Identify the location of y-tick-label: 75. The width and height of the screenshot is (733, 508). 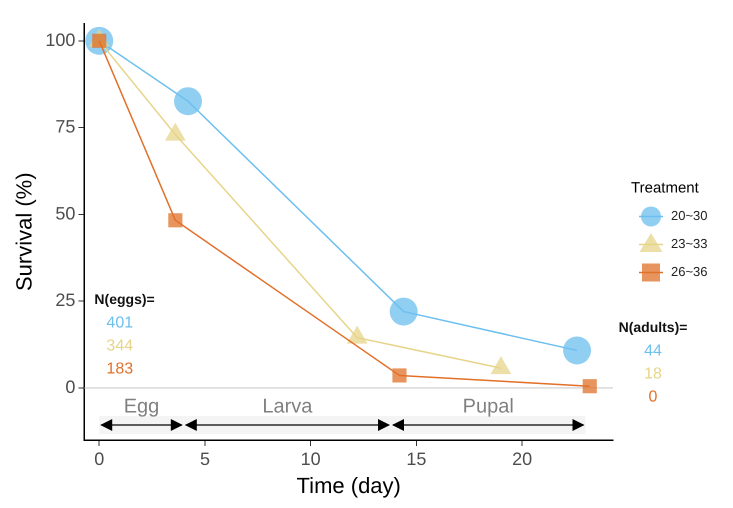
(65, 126).